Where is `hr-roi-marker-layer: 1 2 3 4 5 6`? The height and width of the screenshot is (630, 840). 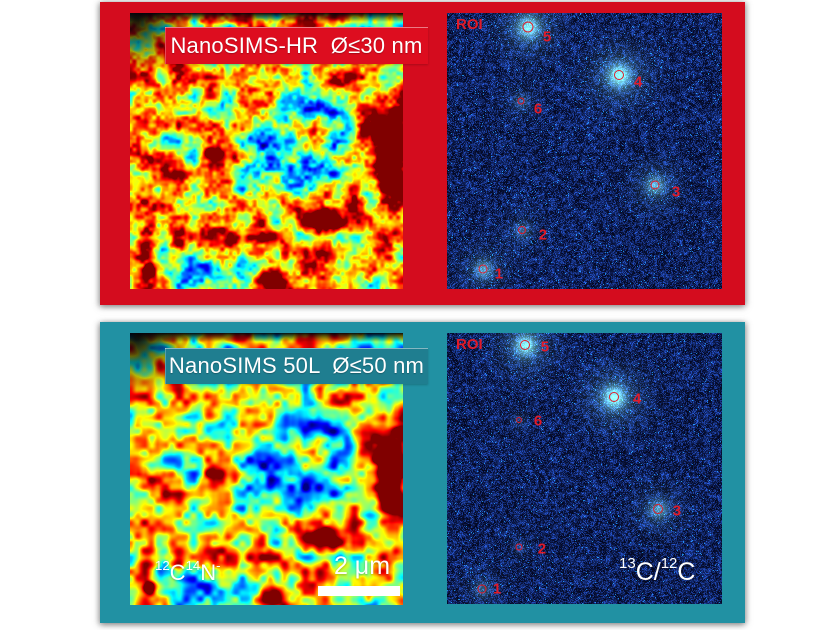
hr-roi-marker-layer: 1 2 3 4 5 6 is located at coordinates (584, 151).